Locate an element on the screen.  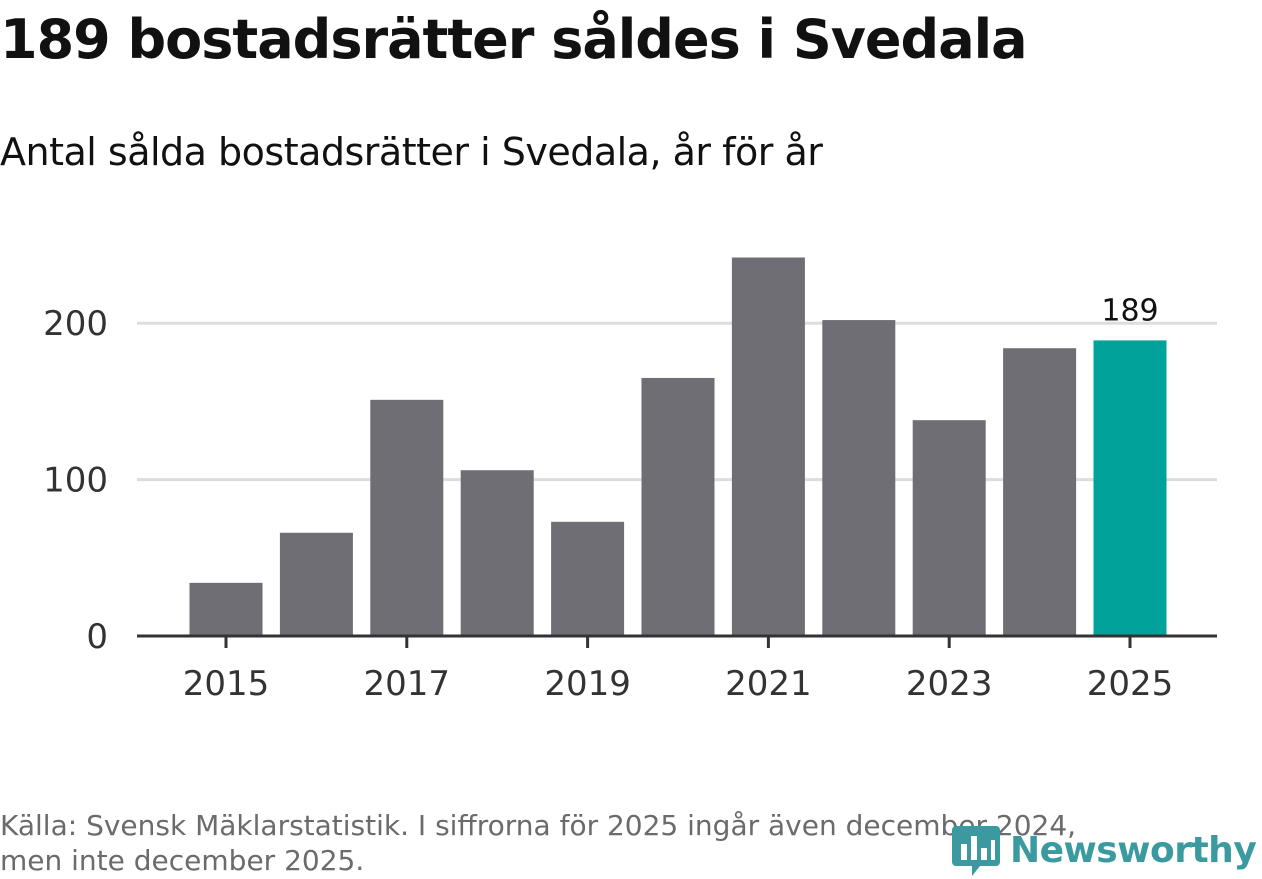
newsworthy-logo-icon is located at coordinates (976, 851).